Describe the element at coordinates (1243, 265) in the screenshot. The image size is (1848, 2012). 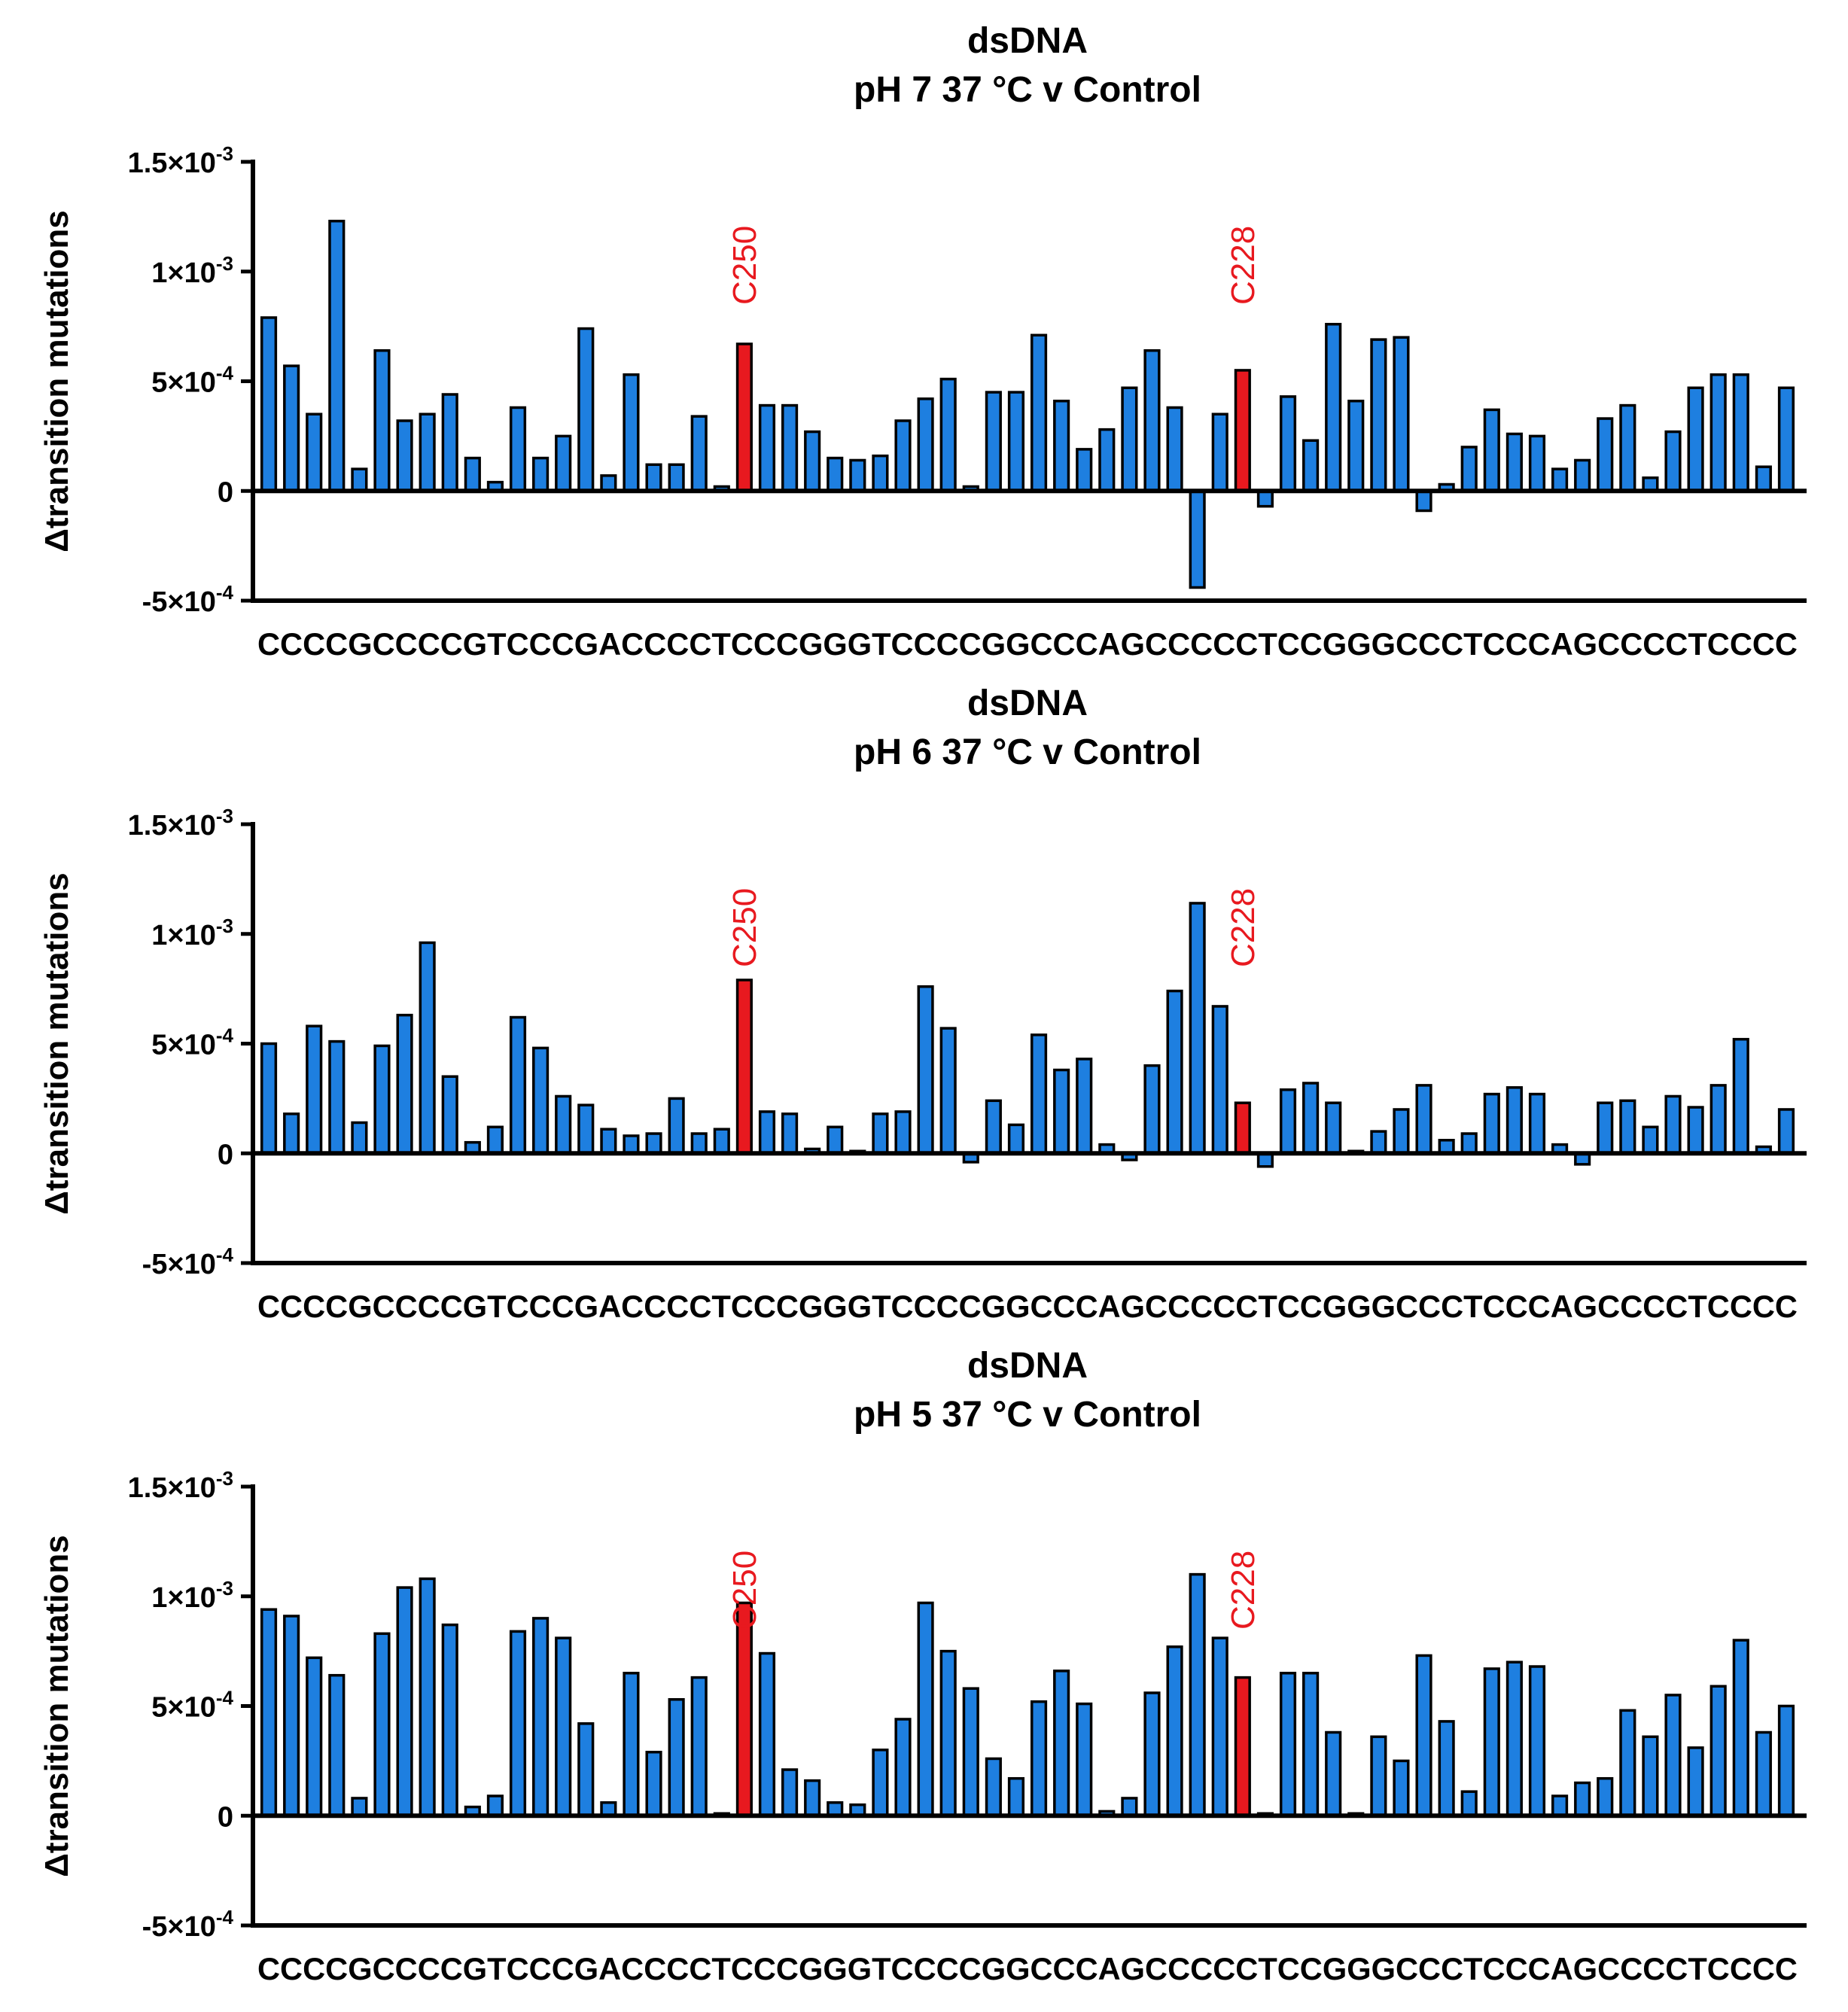
I see `bar-annotation: C228` at that location.